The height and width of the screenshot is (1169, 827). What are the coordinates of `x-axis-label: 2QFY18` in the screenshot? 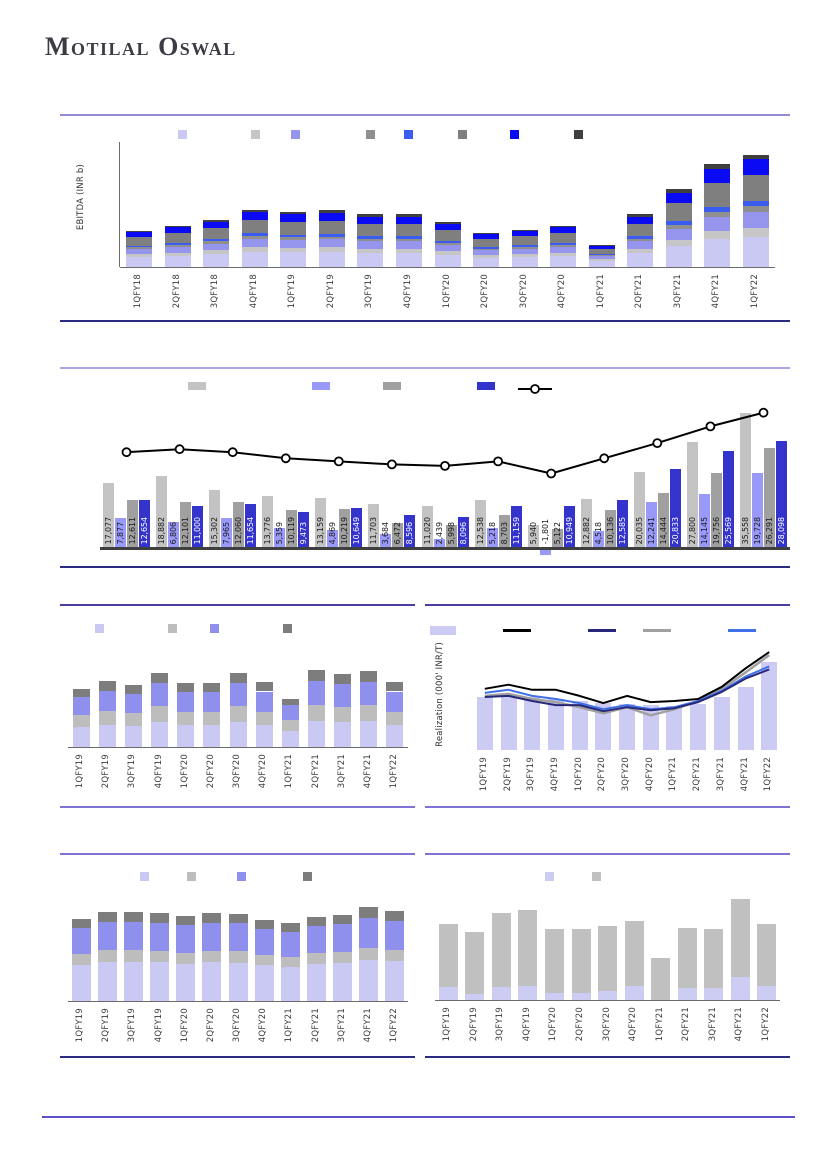 It's located at (176, 291).